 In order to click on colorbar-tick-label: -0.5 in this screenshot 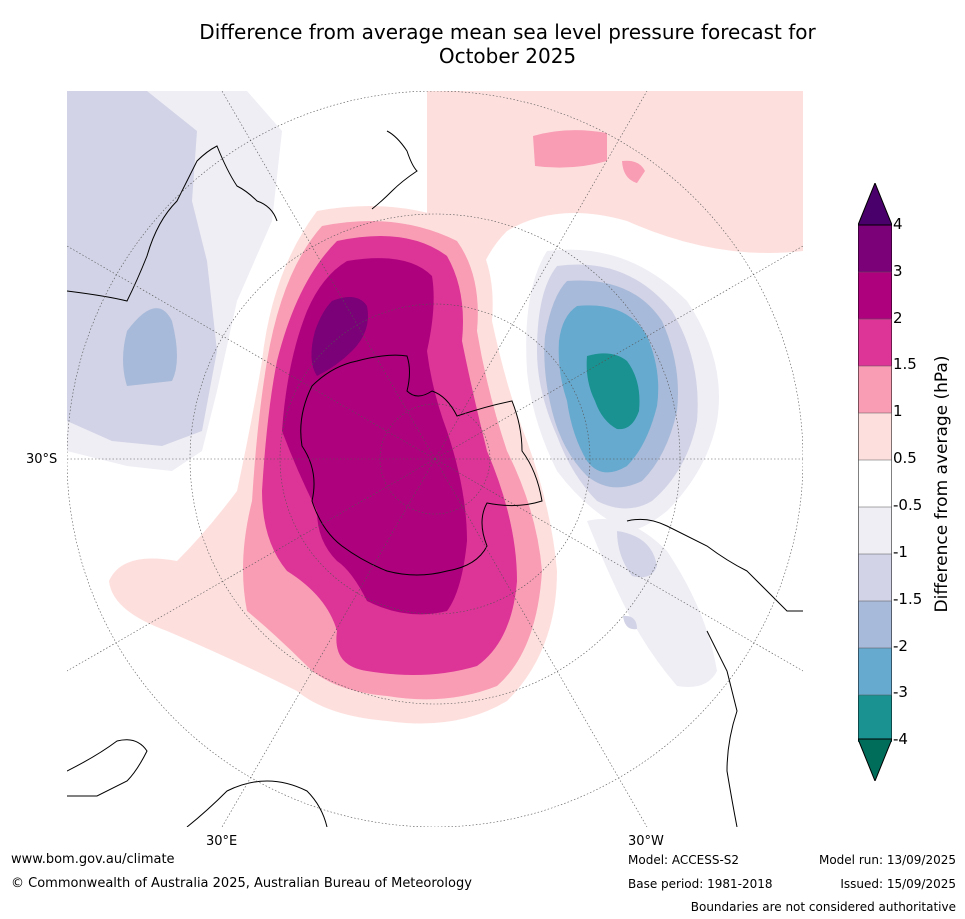, I will do `click(908, 505)`.